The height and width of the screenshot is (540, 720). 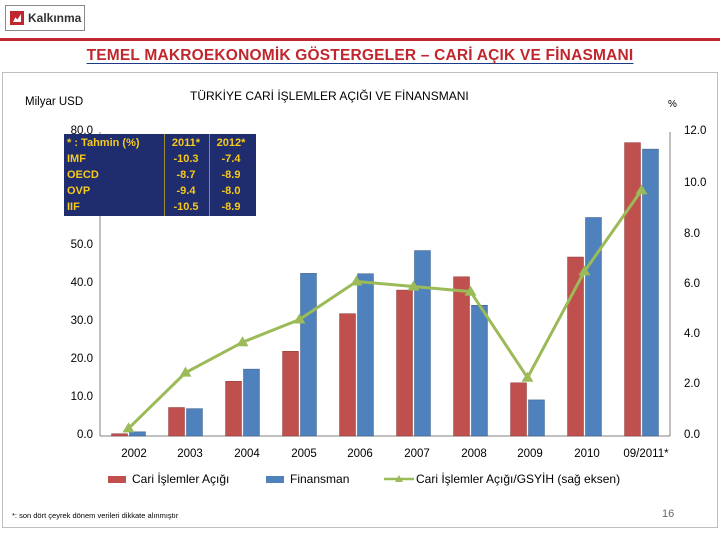 I want to click on x-category-label: 2009, so click(x=530, y=454).